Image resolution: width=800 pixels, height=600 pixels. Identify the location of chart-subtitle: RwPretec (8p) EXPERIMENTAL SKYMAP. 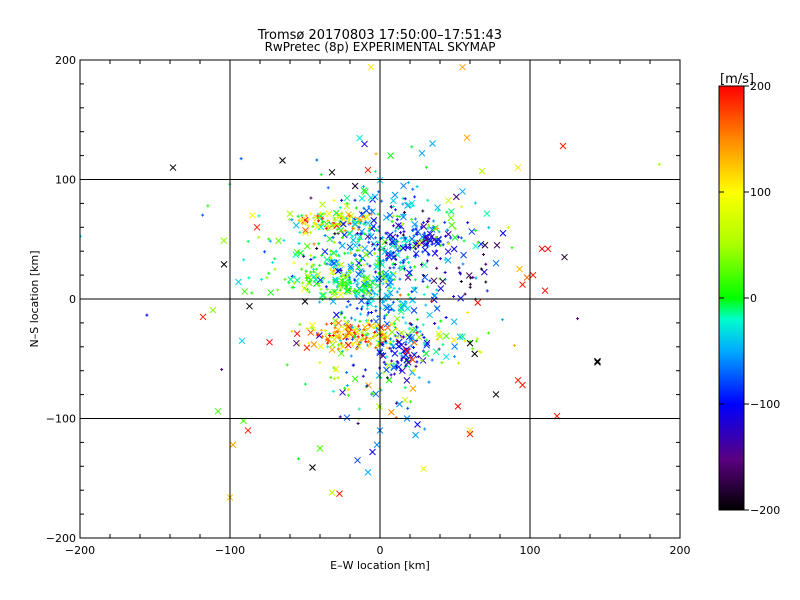
(380, 47).